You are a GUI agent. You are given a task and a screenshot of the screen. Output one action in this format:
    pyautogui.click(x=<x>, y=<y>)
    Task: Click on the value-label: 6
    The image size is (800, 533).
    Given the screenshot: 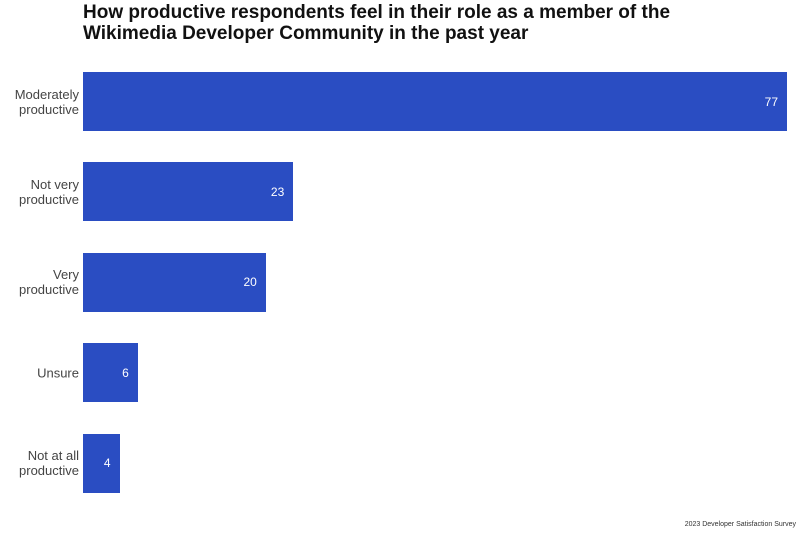 What is the action you would take?
    pyautogui.click(x=125, y=372)
    